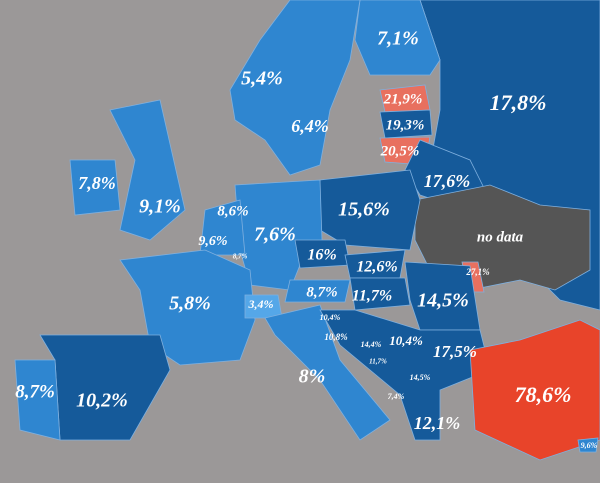 The image size is (600, 483). Describe the element at coordinates (364, 210) in the screenshot. I see `country-label: 15,6%` at that location.